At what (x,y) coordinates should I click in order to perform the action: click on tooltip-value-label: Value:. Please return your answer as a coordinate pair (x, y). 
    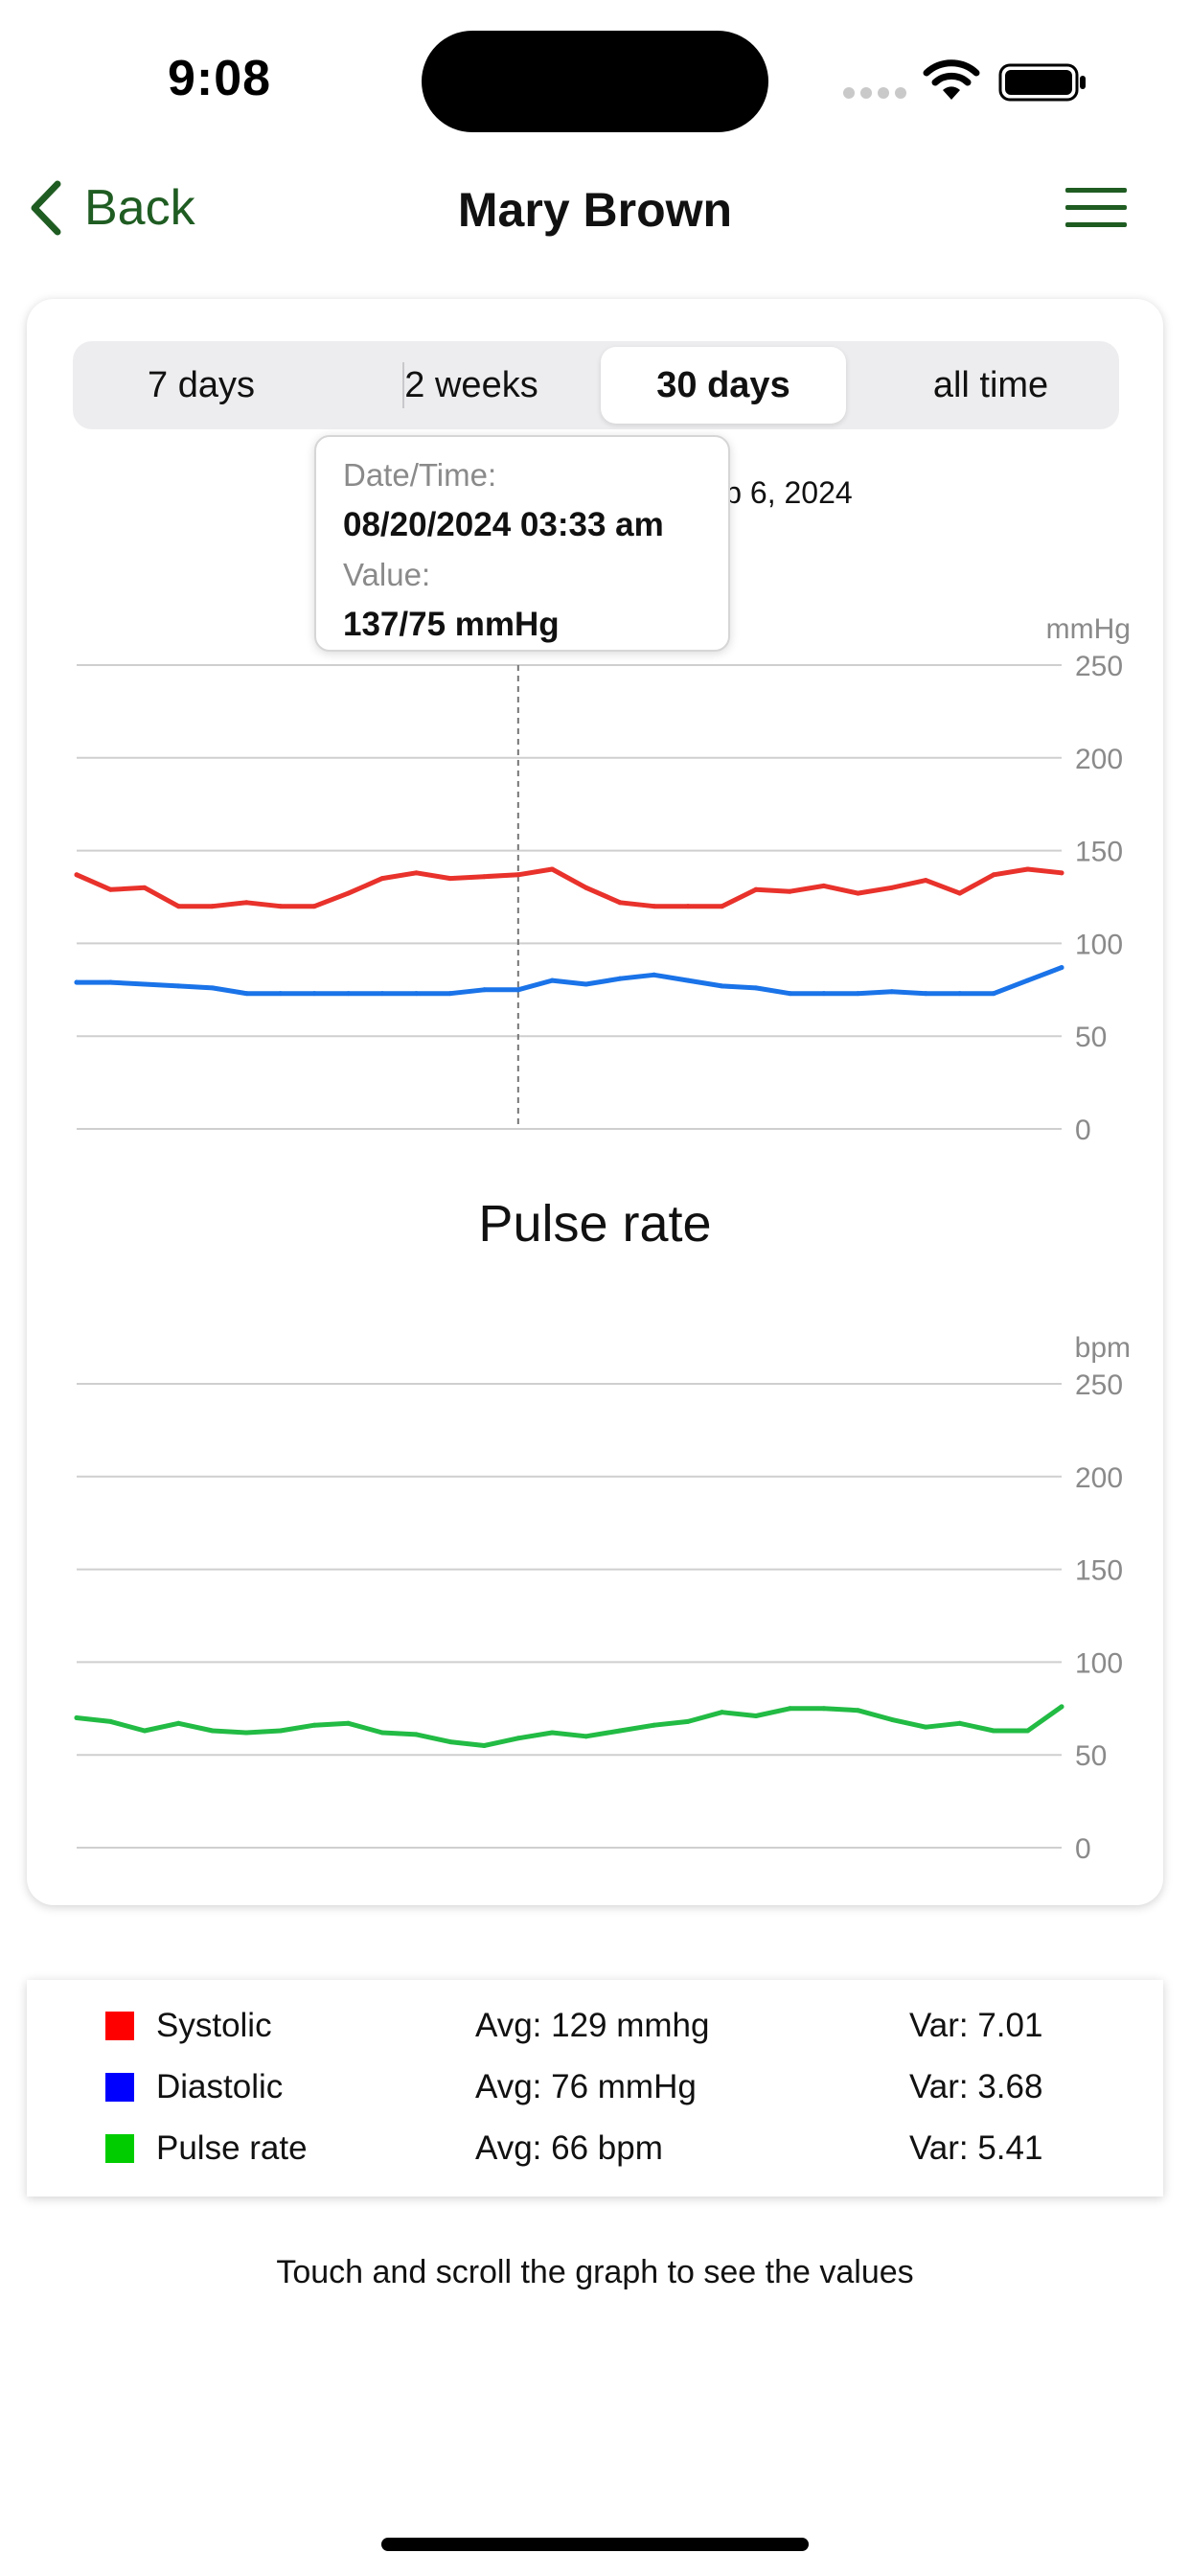
    Looking at the image, I should click on (387, 574).